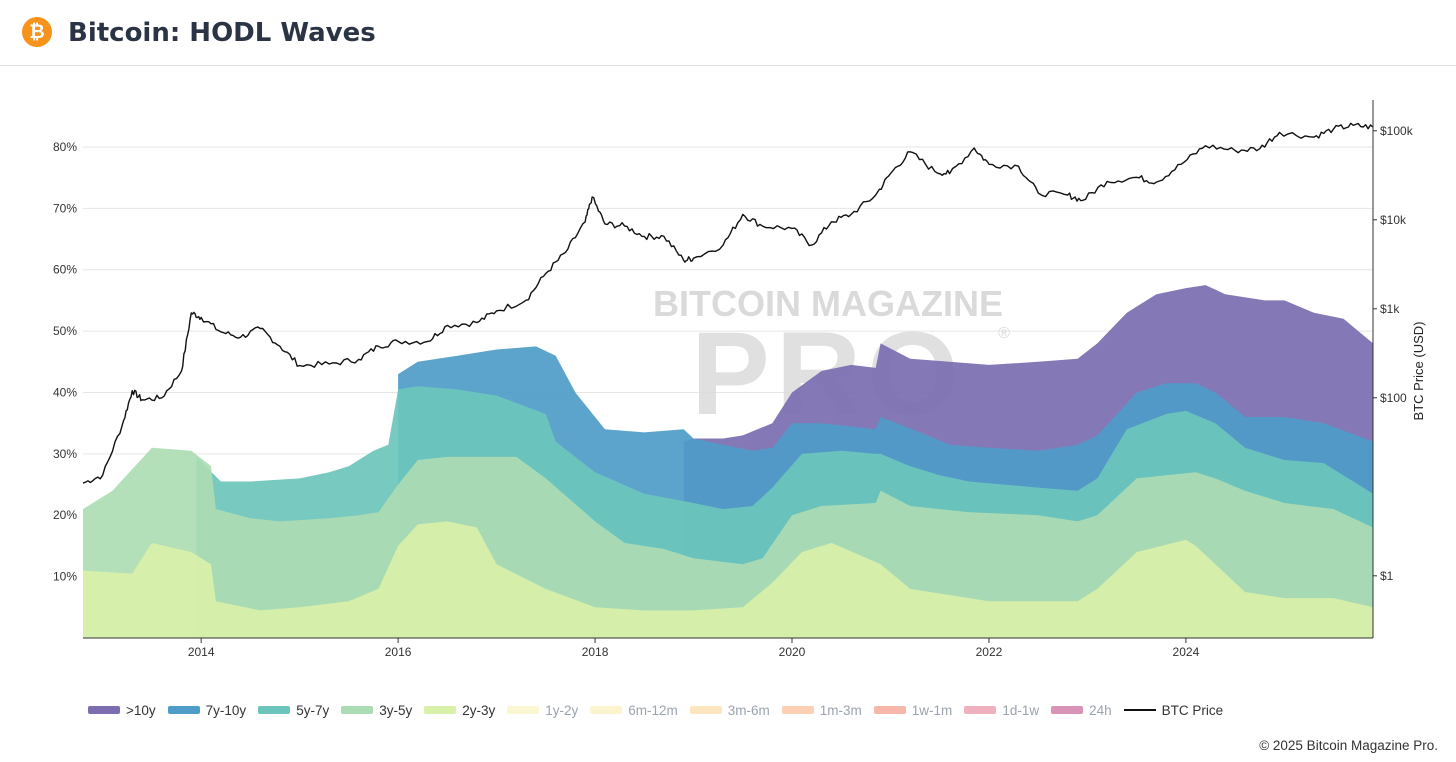 The width and height of the screenshot is (1456, 762). What do you see at coordinates (65, 331) in the screenshot?
I see `y-tick-label: 50%` at bounding box center [65, 331].